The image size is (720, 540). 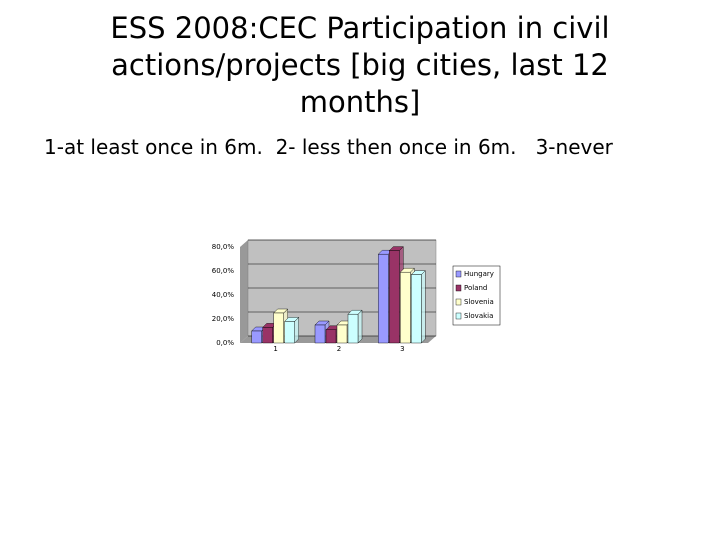 What do you see at coordinates (223, 247) in the screenshot?
I see `y-tick-label: 80,0%` at bounding box center [223, 247].